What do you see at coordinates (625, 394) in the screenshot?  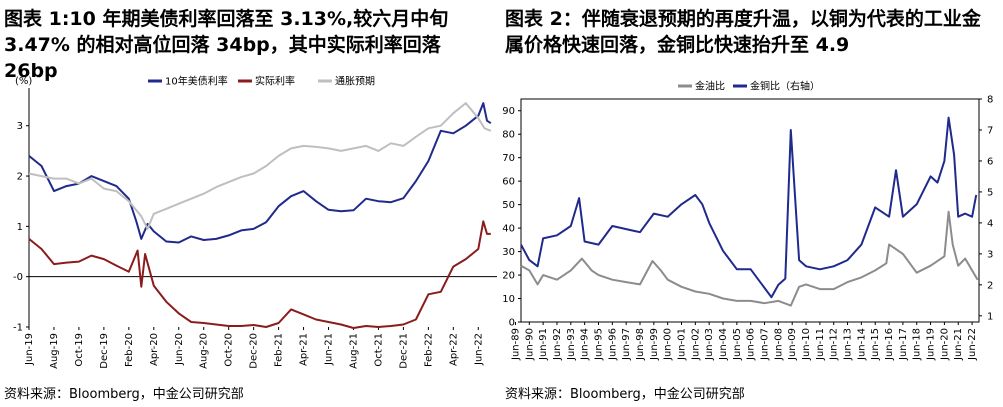 I see `panel2-source: 资料来源：Bloomberg，中金公司研究部` at bounding box center [625, 394].